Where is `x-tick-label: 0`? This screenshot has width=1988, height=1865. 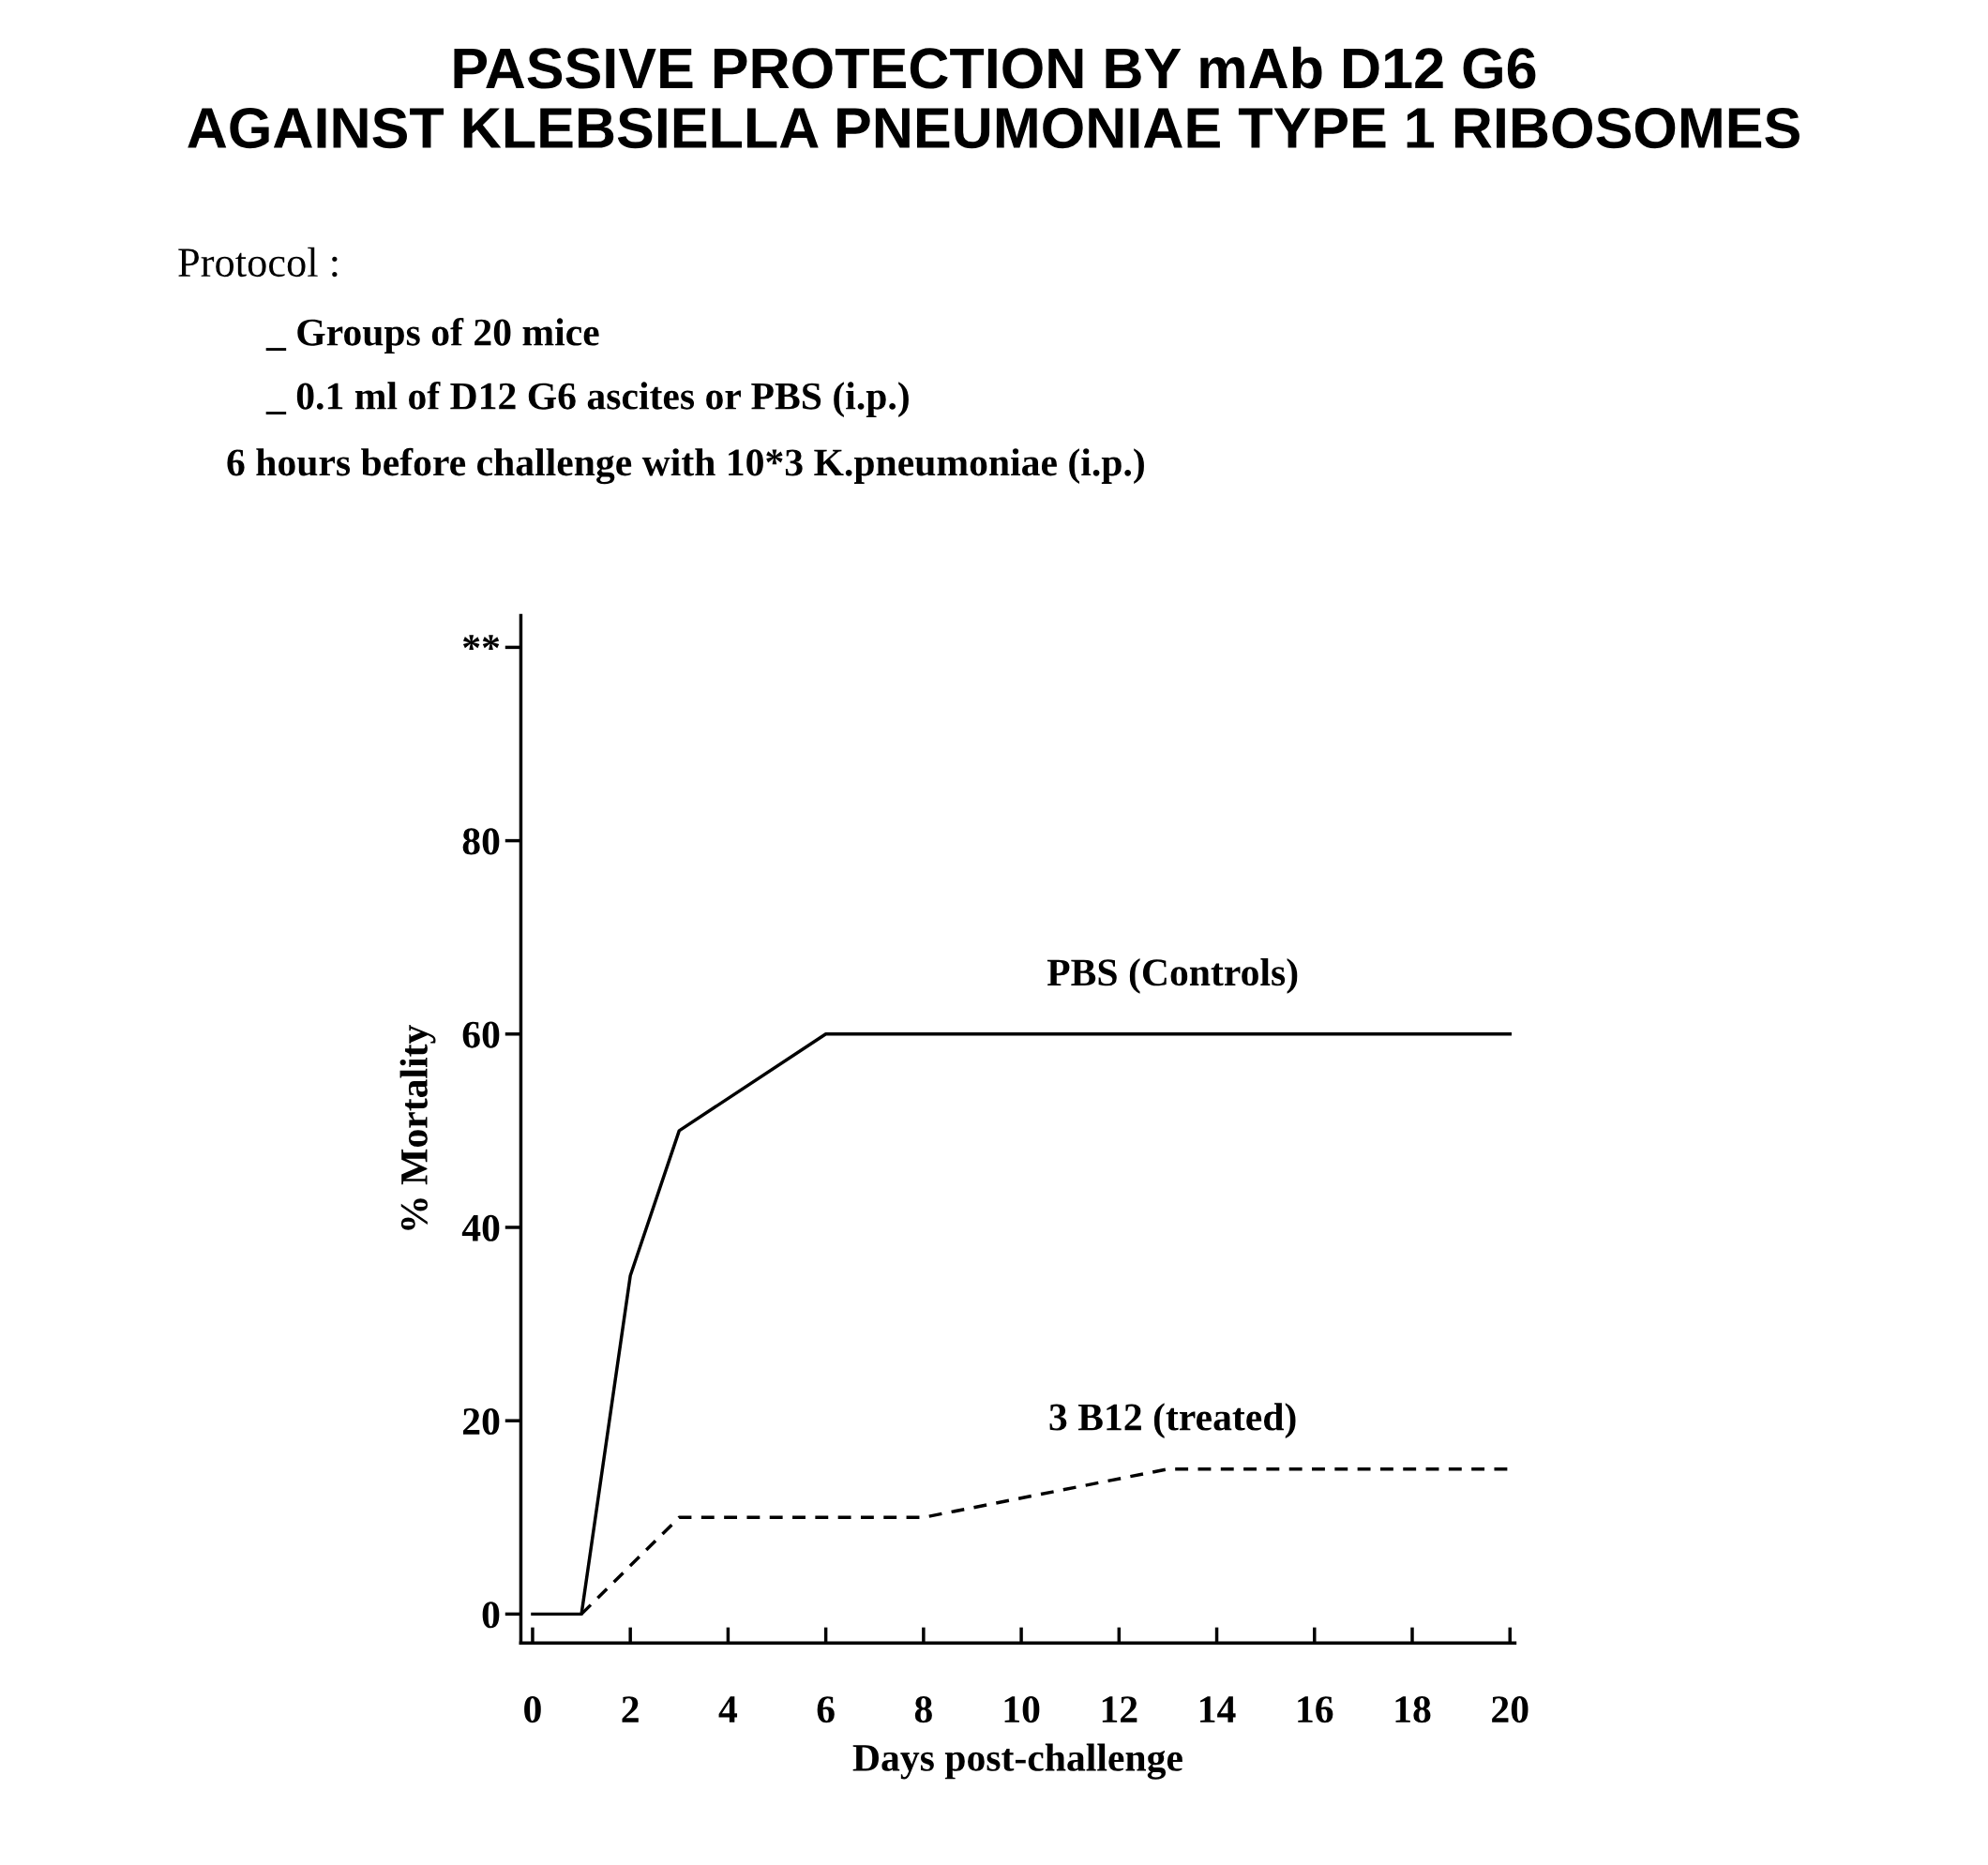 x-tick-label: 0 is located at coordinates (532, 1709).